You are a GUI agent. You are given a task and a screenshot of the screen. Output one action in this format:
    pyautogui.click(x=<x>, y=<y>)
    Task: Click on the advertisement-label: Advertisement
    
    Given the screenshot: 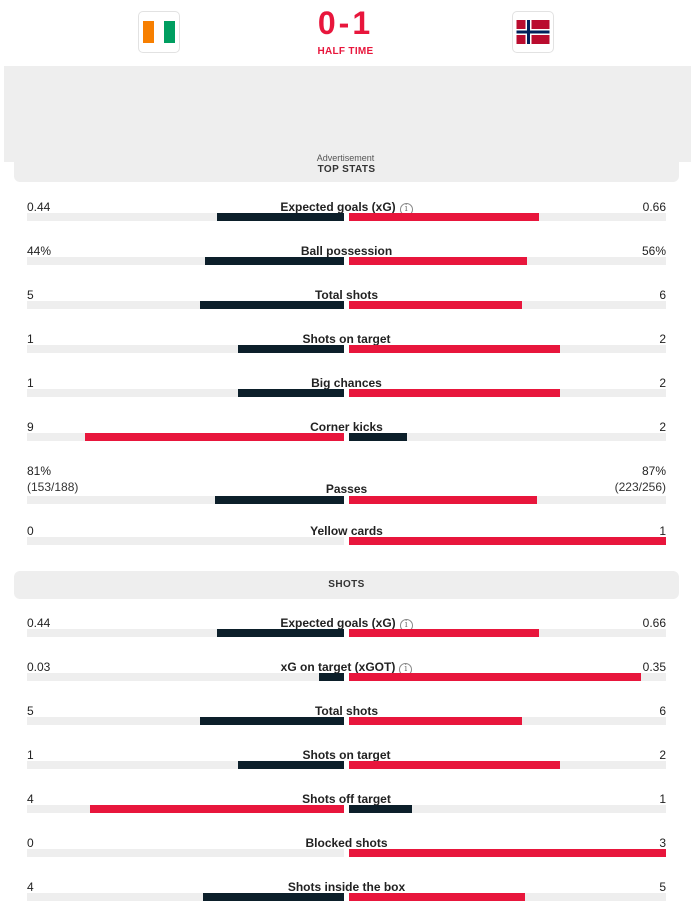 What is the action you would take?
    pyautogui.click(x=345, y=158)
    